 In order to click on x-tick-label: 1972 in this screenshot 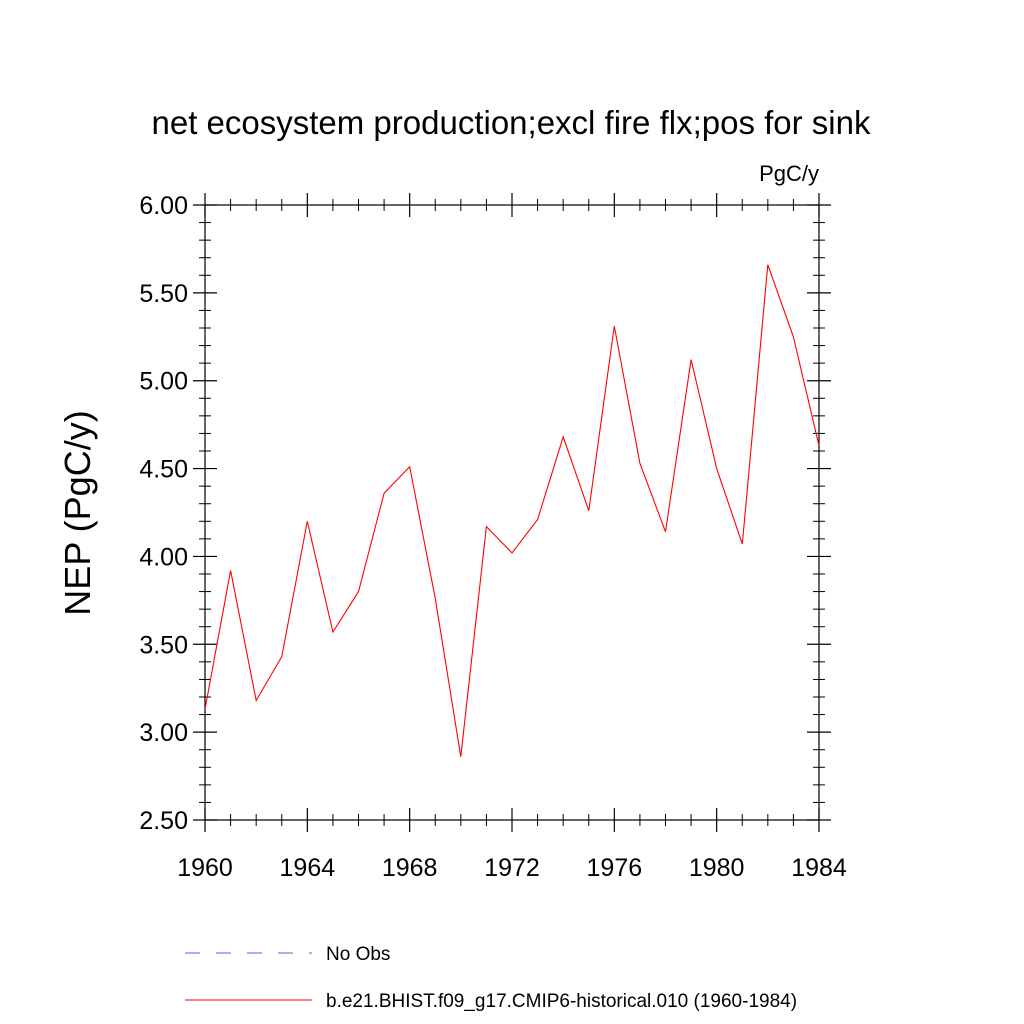, I will do `click(512, 868)`.